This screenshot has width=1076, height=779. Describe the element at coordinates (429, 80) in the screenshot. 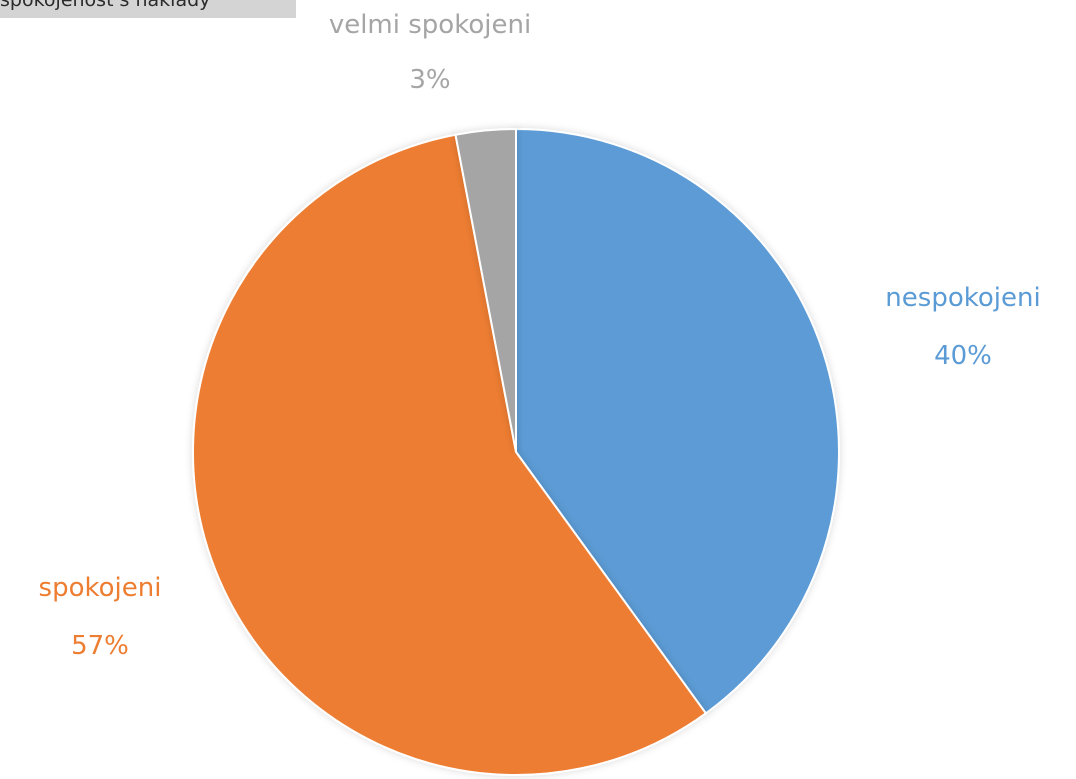

I see `slice-percent-velmi-spokojeni: 3%` at that location.